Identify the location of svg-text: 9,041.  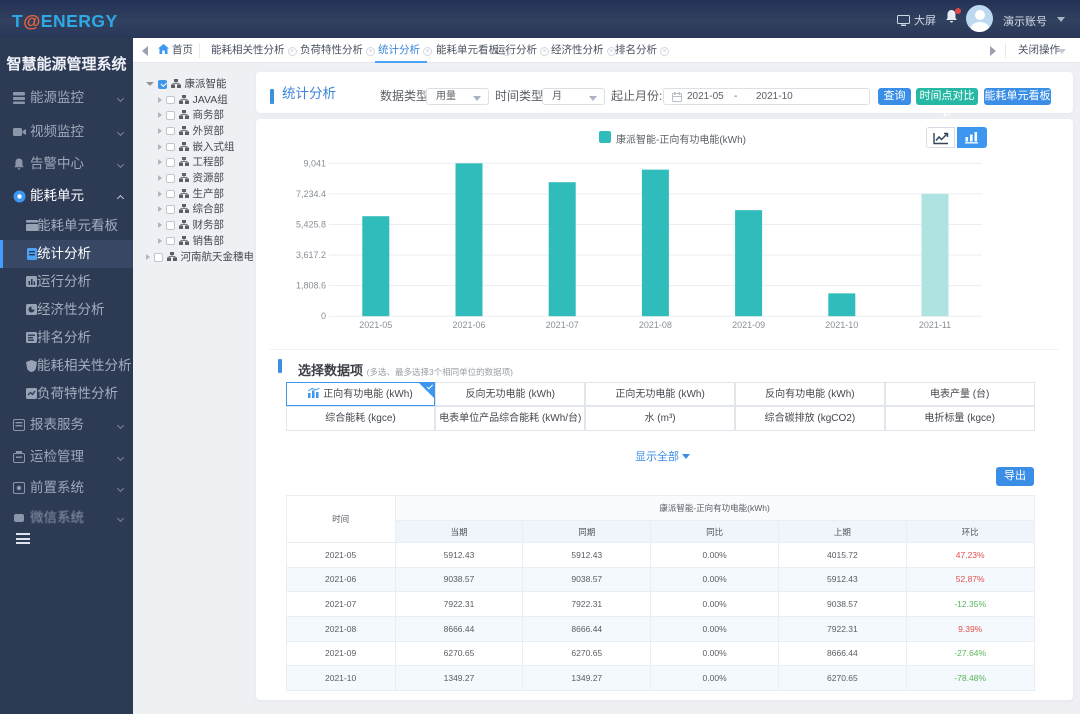
(314, 163).